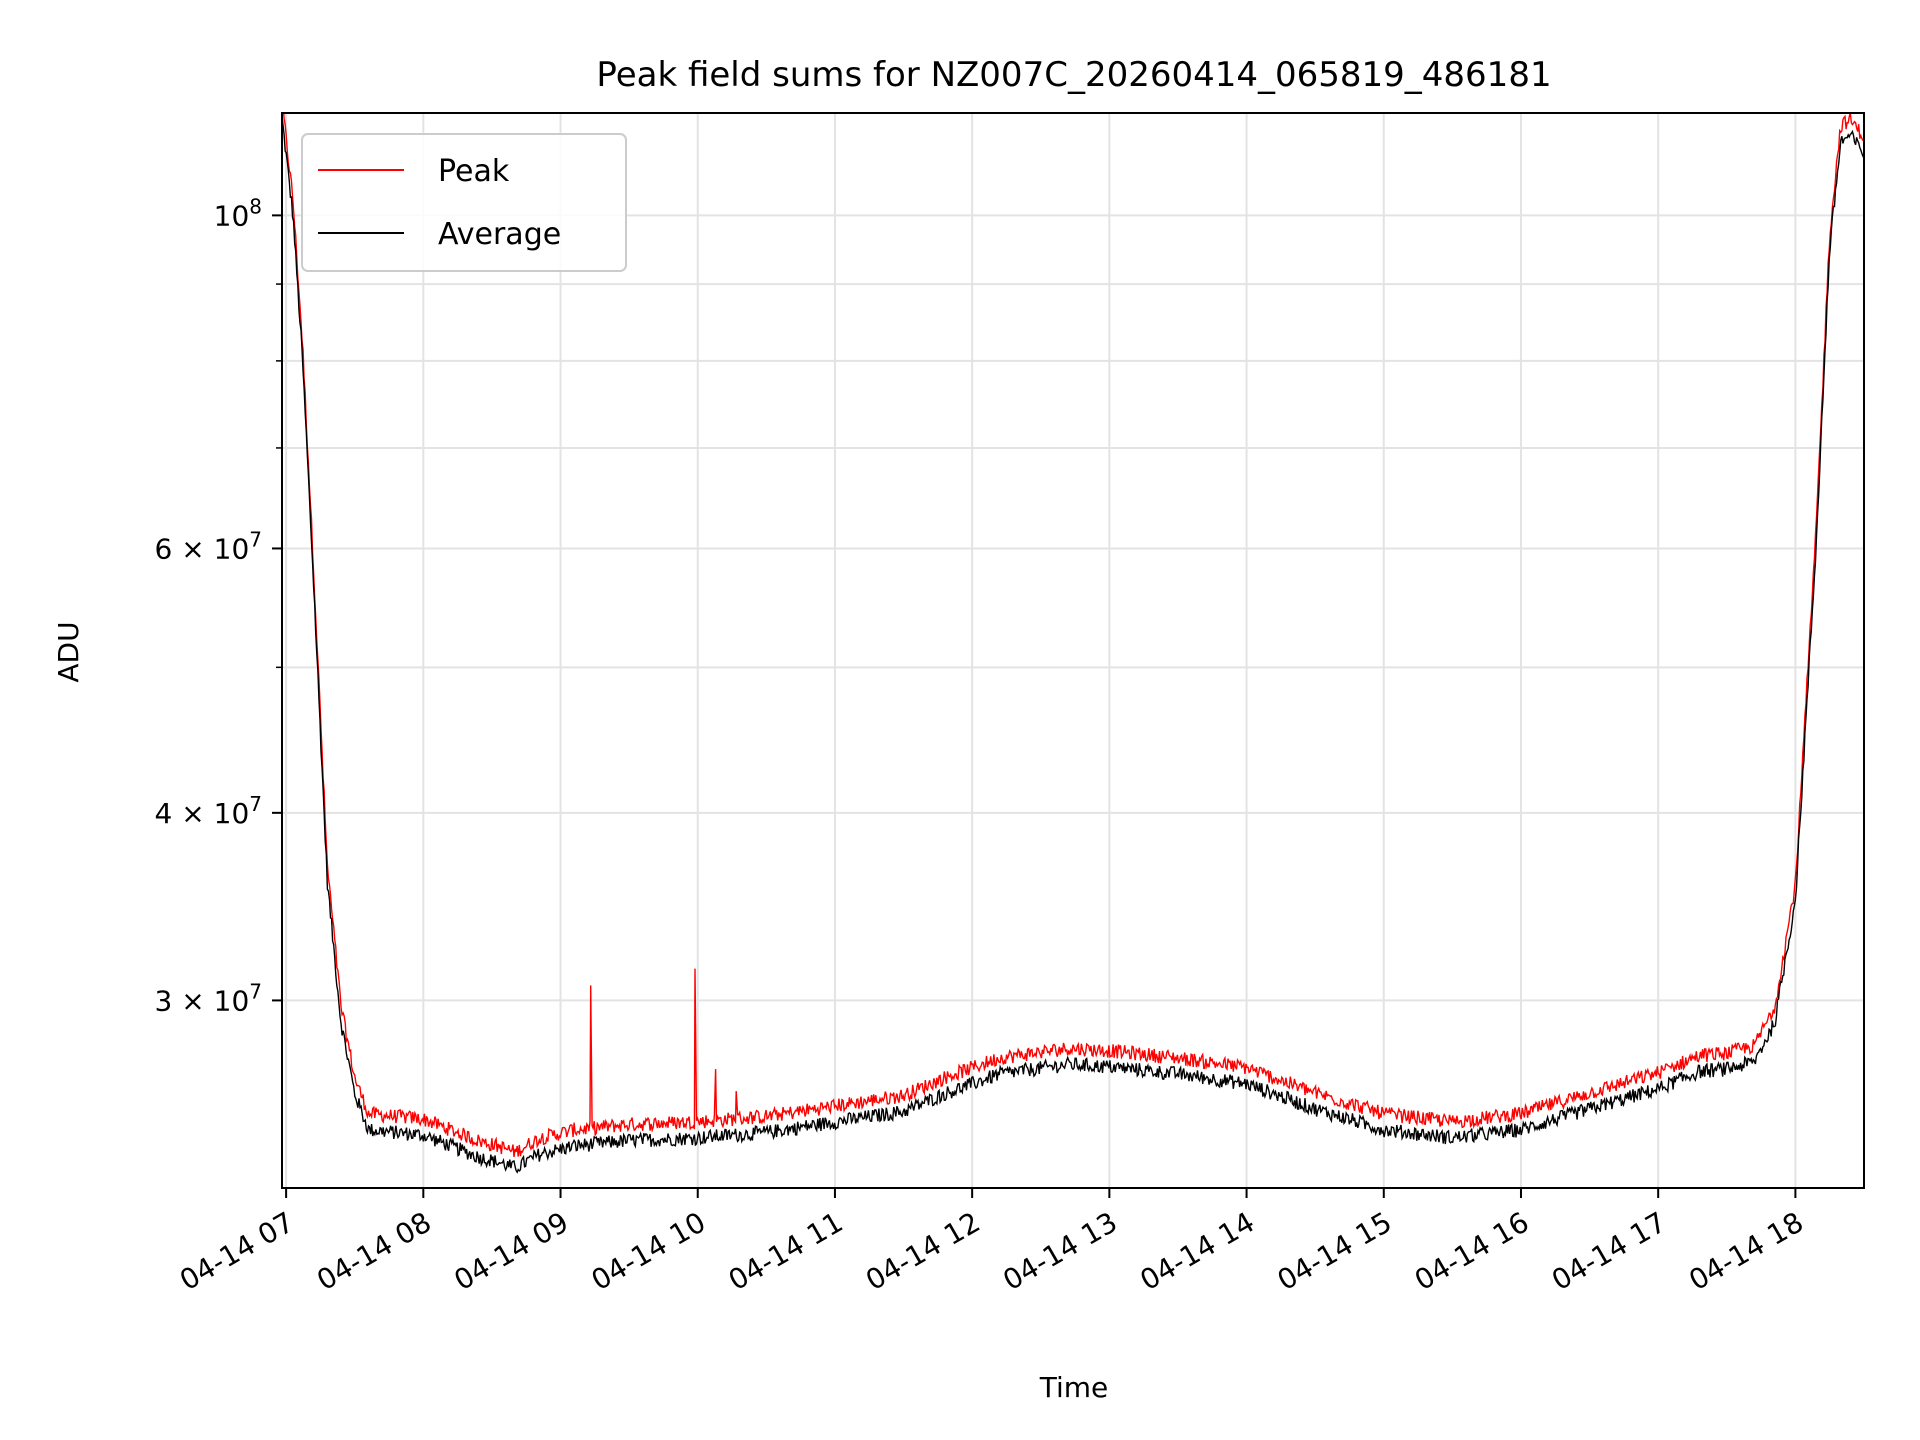  I want to click on y-tick-label: 3 × 107, so click(208, 998).